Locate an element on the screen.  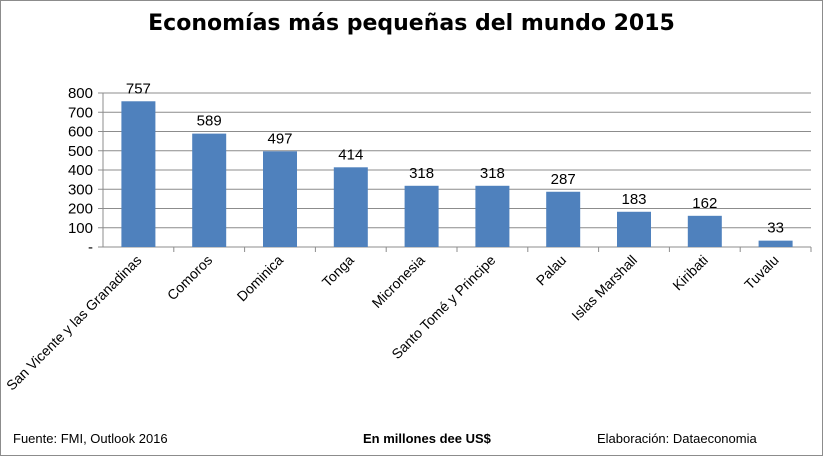
bar-value-label: 287 is located at coordinates (563, 179).